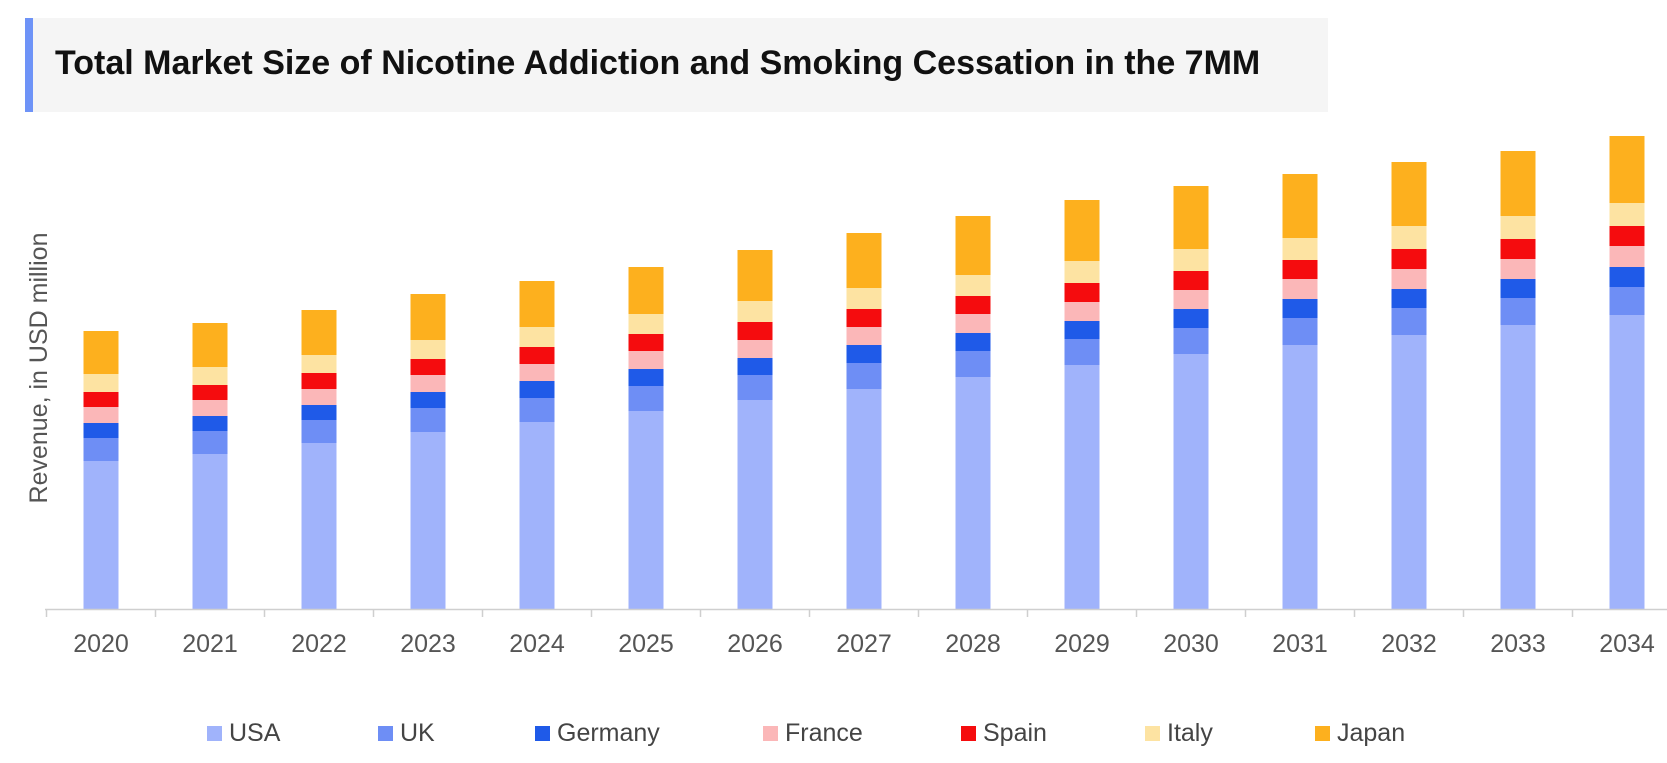  What do you see at coordinates (1627, 169) in the screenshot?
I see `bar-segment-japan-2034` at bounding box center [1627, 169].